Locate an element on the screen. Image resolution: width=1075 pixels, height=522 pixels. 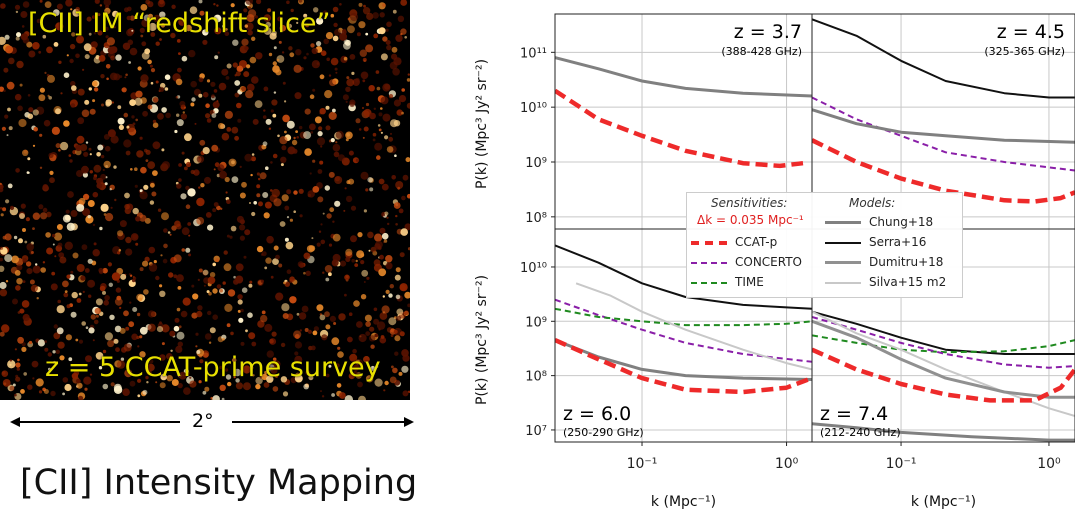
y-tick-label: 10⁹ is located at coordinates (536, 322).